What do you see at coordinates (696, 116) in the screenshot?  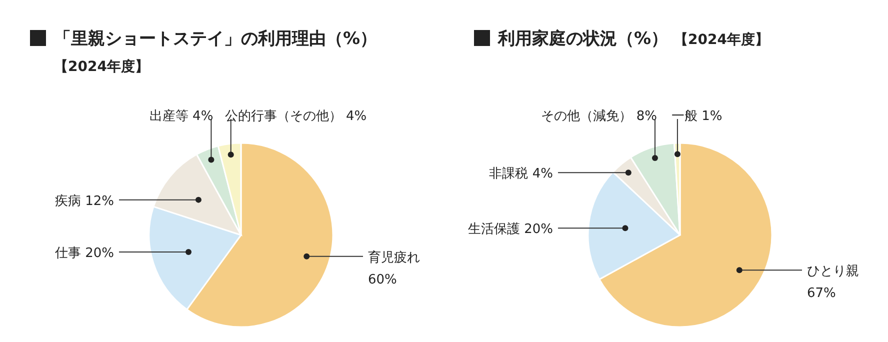 I see `slice-label: 一般 1%` at bounding box center [696, 116].